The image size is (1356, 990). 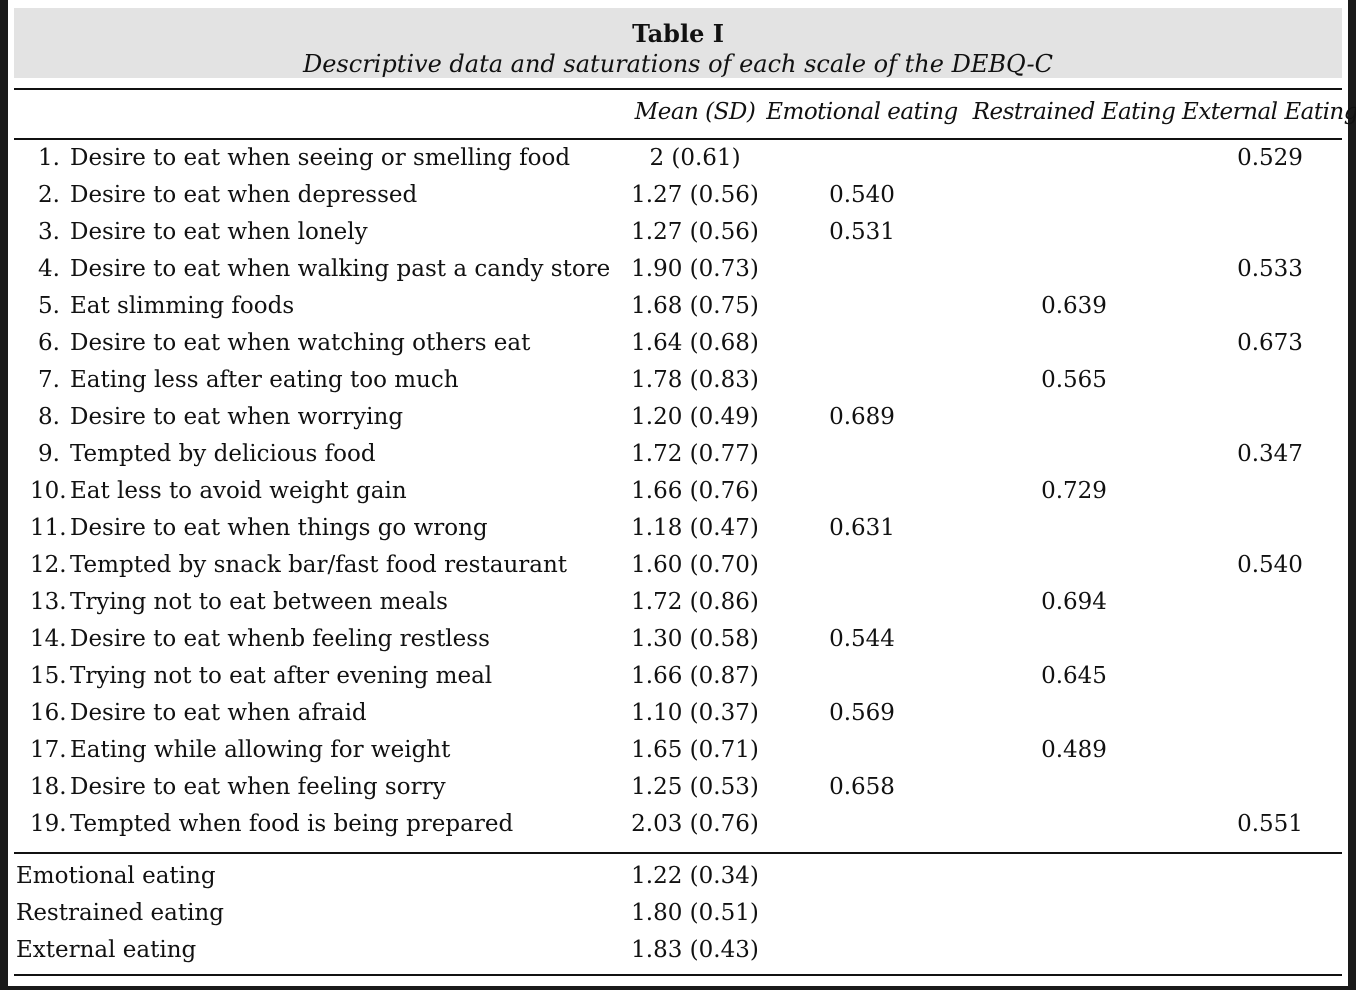 I want to click on row-mean: 1.64 (0.68), so click(x=695, y=343).